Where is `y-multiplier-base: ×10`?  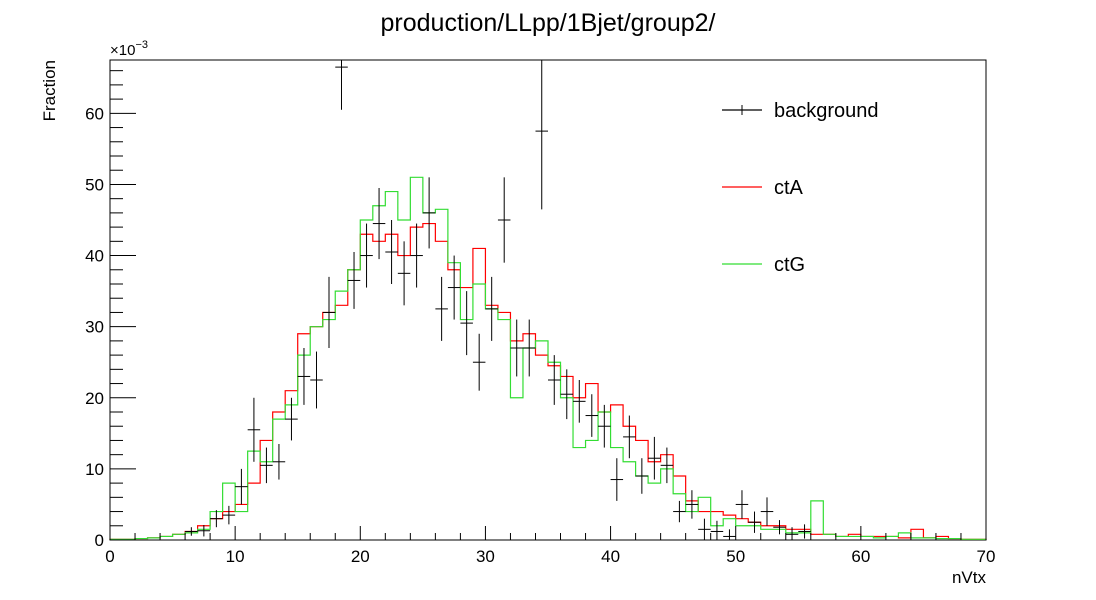 y-multiplier-base: ×10 is located at coordinates (122, 50).